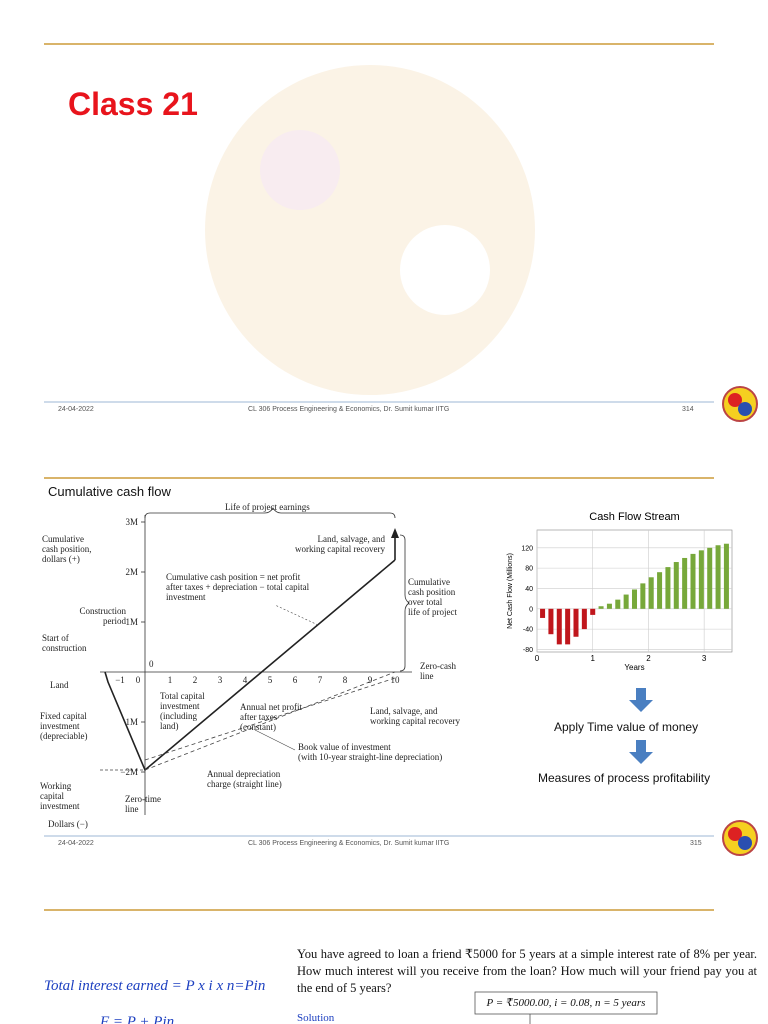 This screenshot has height=1024, width=768. I want to click on x-tick-label: 10, so click(396, 680).